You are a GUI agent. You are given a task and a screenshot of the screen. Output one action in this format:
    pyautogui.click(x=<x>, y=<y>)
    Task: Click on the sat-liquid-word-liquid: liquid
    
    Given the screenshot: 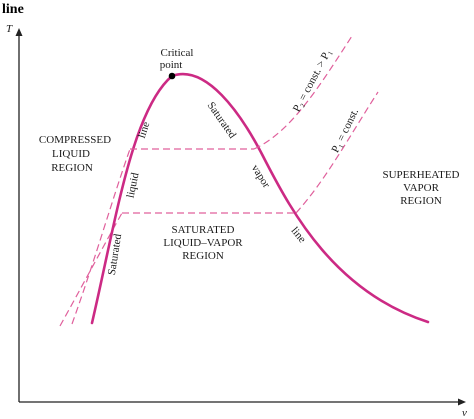 What is the action you would take?
    pyautogui.click(x=133, y=185)
    